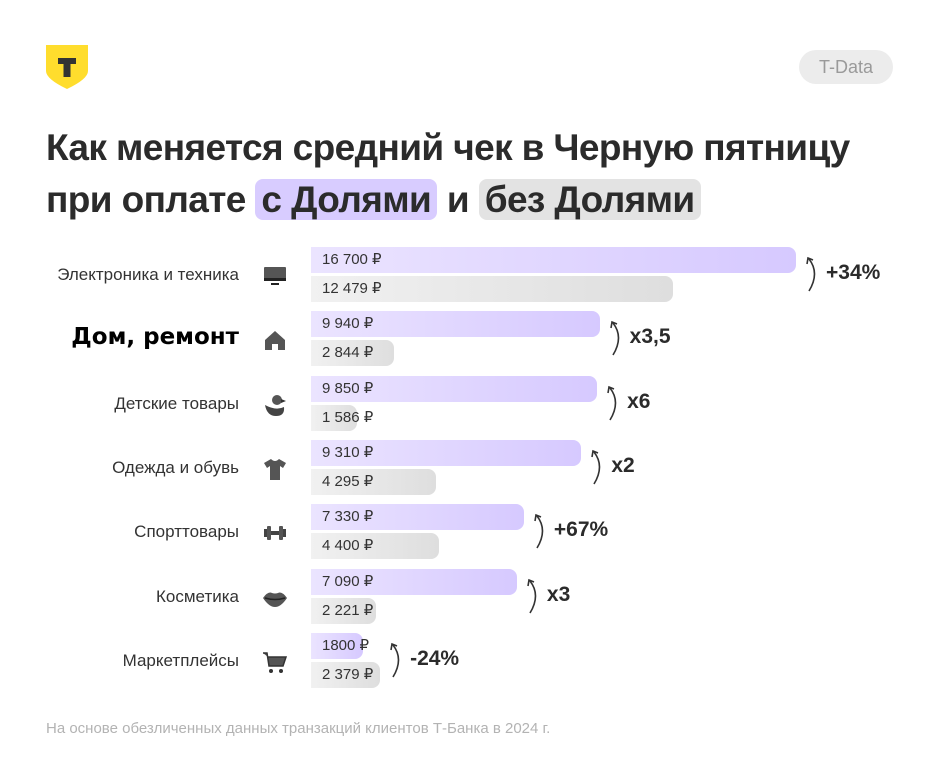  What do you see at coordinates (470, 468) in the screenshot?
I see `chart-row: Одежда и обувь 9 310 ₽ 4 295 ₽ x2` at bounding box center [470, 468].